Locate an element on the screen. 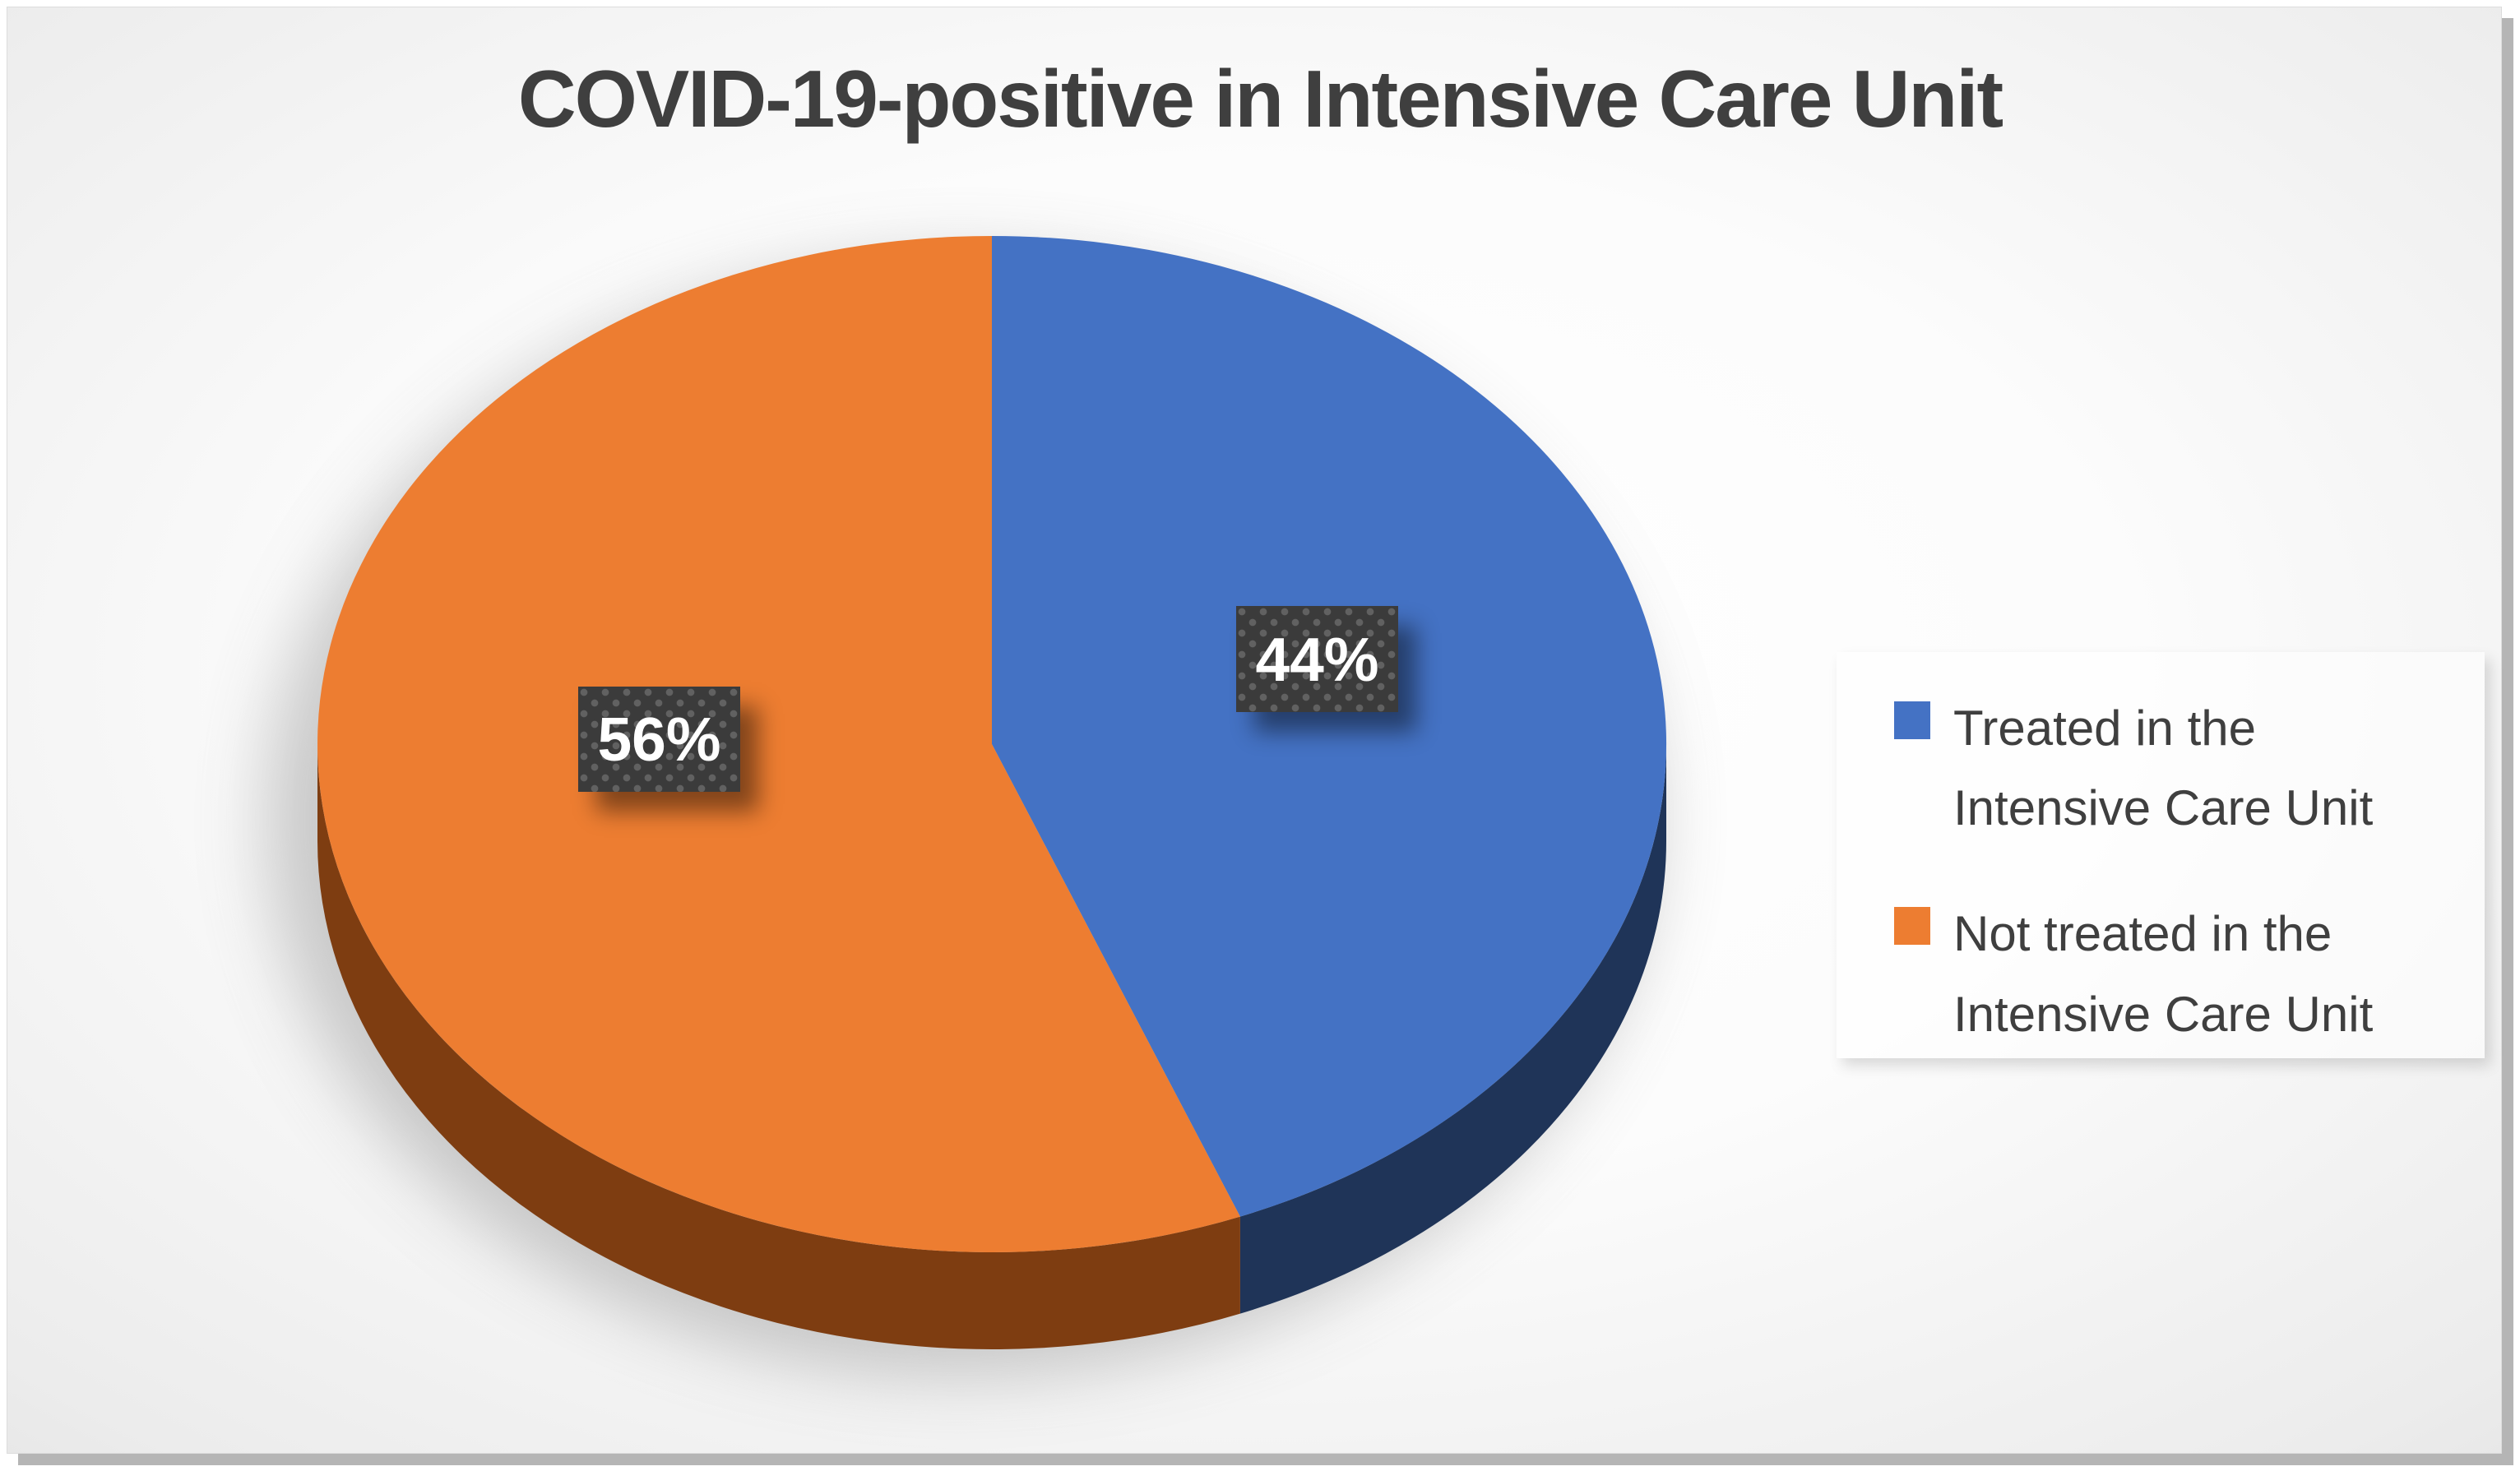 Image resolution: width=2520 pixels, height=1471 pixels. legend-label-treated: Treated in the Intensive Care Unit is located at coordinates (2163, 768).